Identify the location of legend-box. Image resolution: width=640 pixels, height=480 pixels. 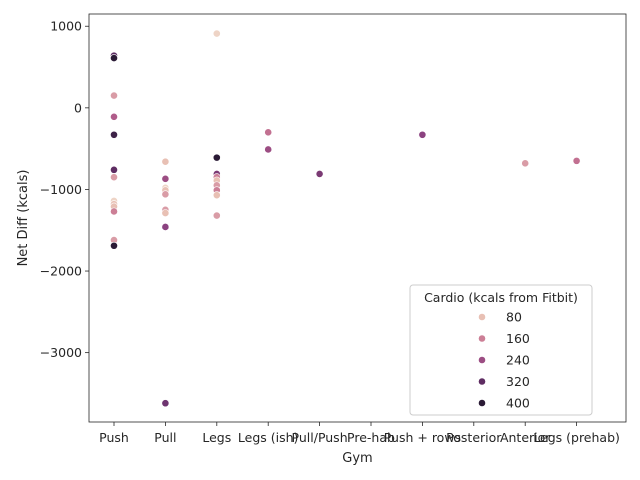
(501, 350).